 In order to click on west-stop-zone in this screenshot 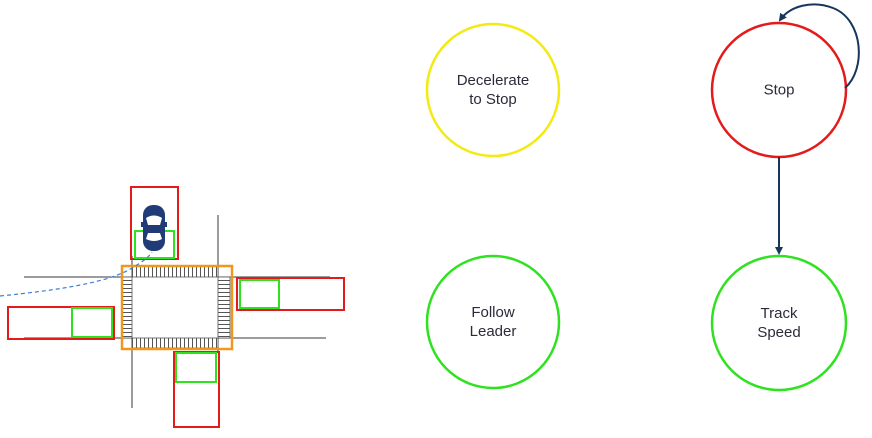, I will do `click(92, 322)`.